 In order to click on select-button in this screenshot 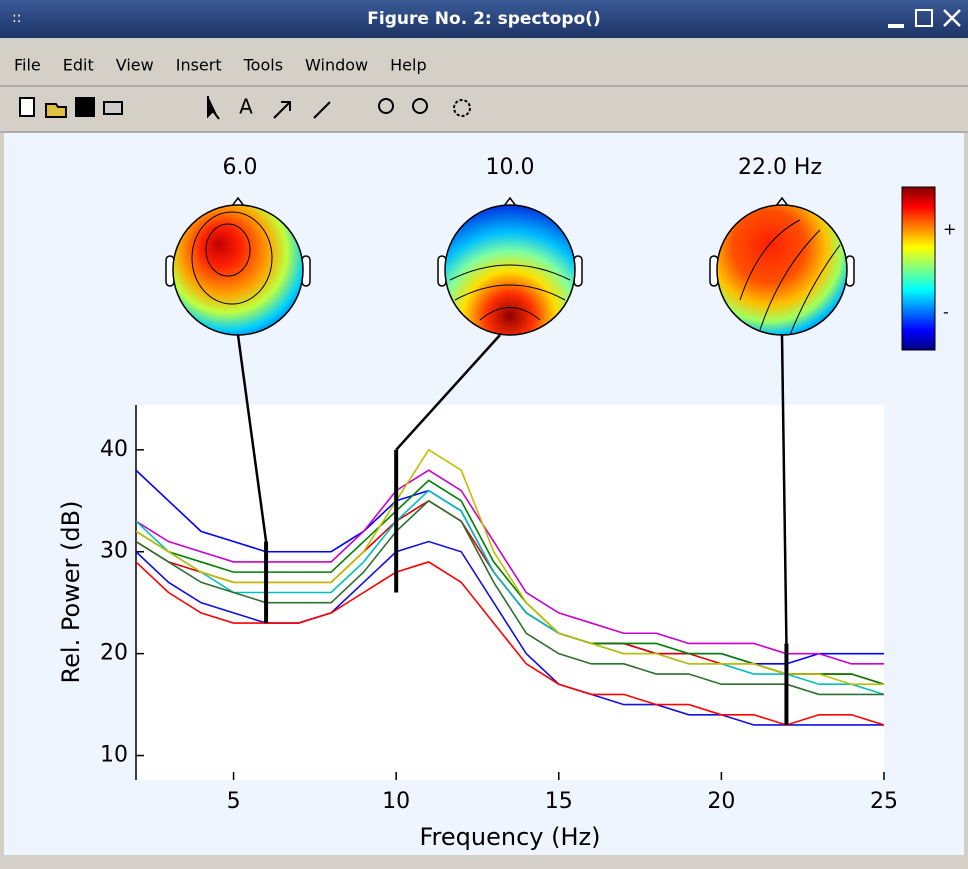, I will do `click(213, 108)`.